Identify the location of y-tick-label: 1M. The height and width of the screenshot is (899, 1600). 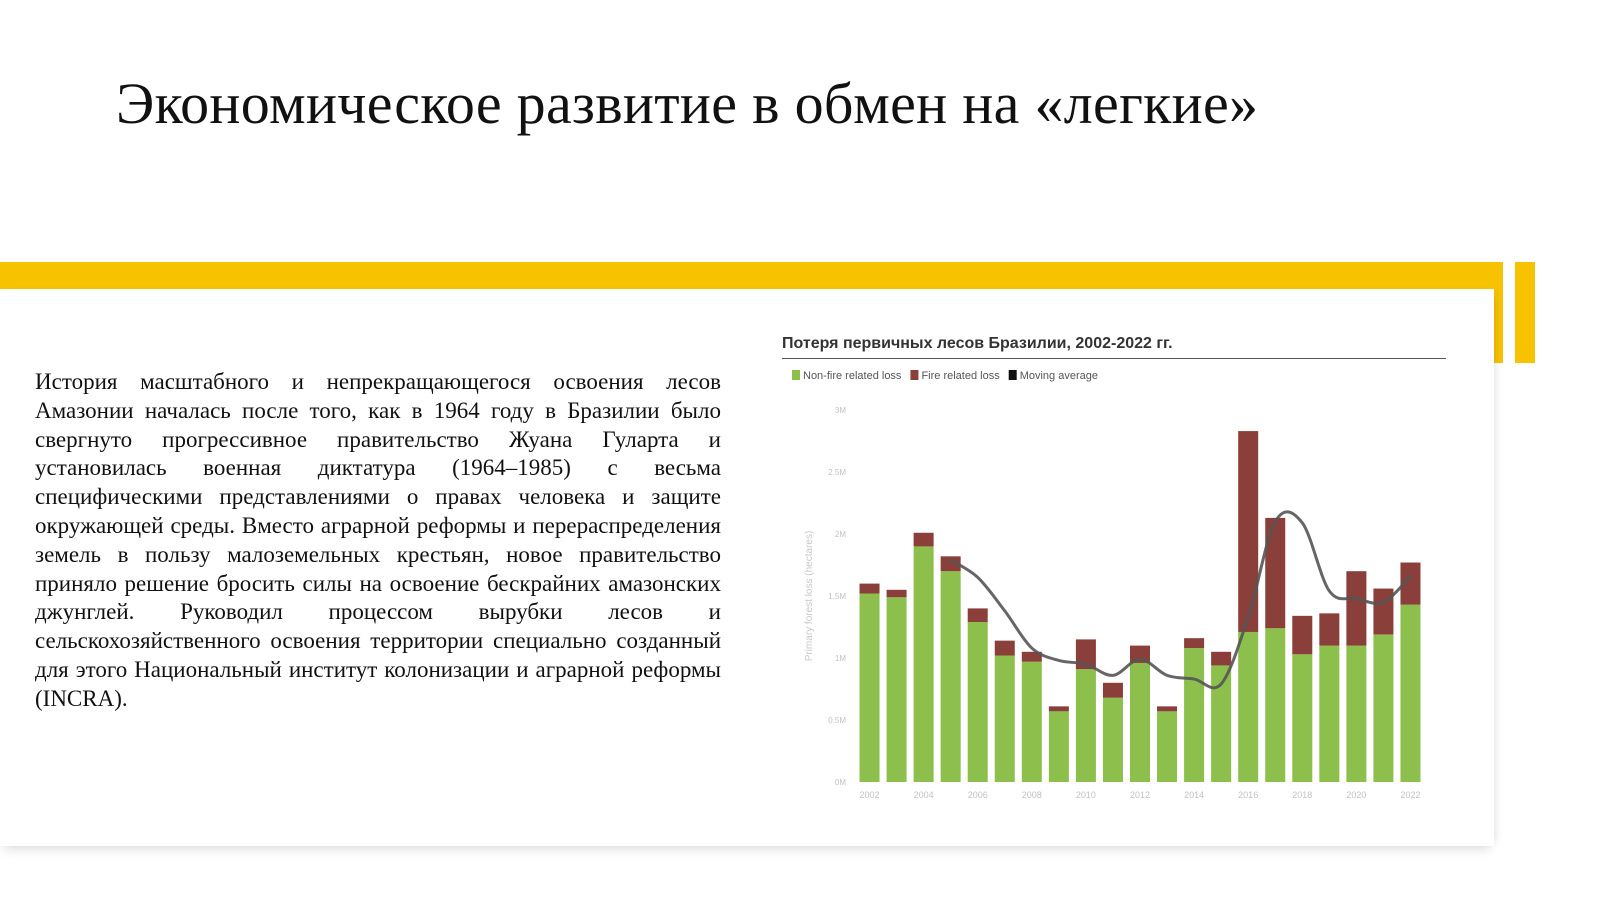
(840, 658).